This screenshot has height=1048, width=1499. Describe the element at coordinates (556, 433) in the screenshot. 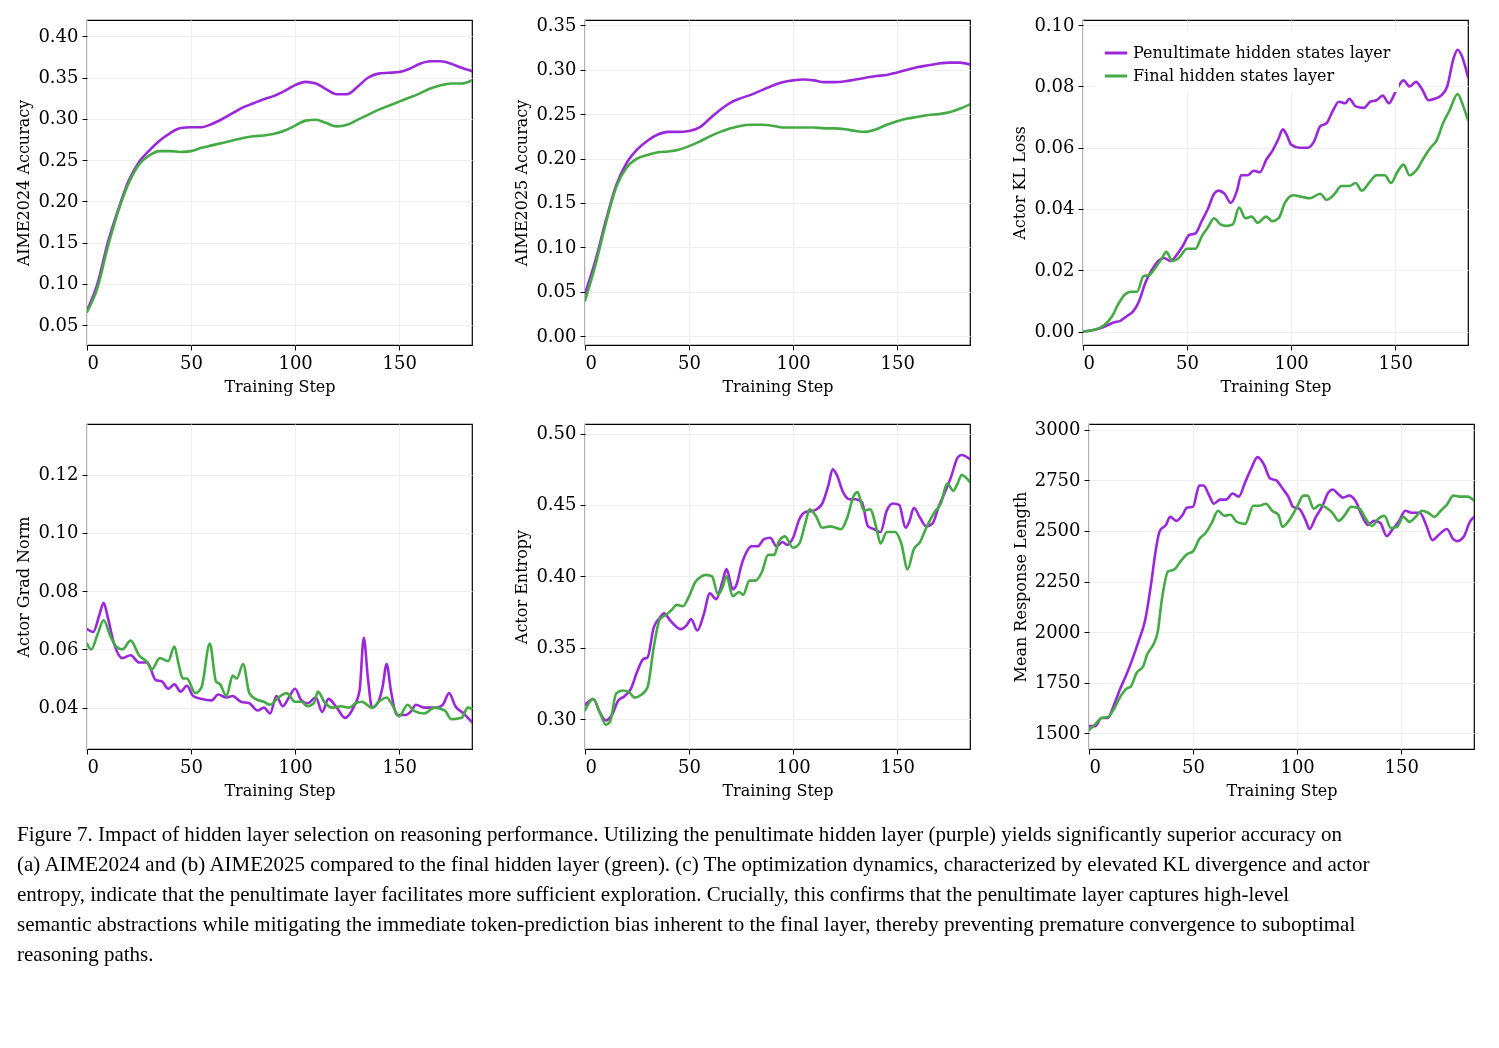

I see `y-tick-label: 0.50` at that location.